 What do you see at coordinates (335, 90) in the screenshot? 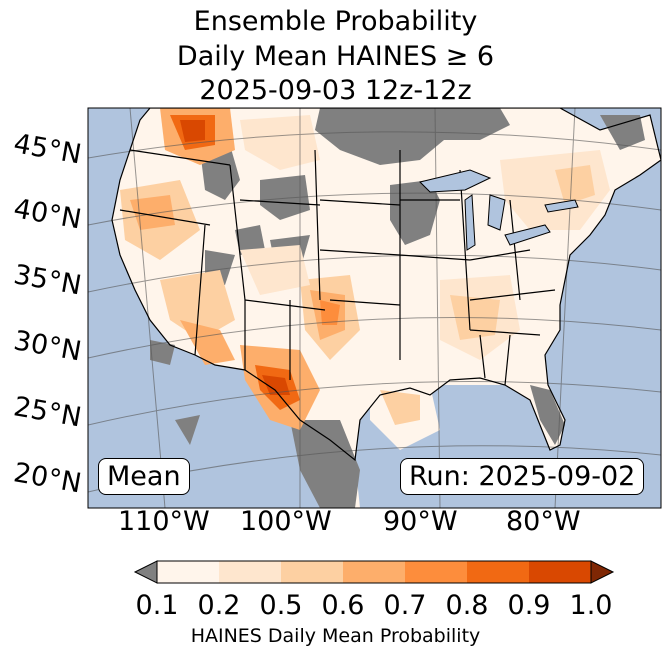
I see `title-line-3: 2025-09-03 12z-12z` at bounding box center [335, 90].